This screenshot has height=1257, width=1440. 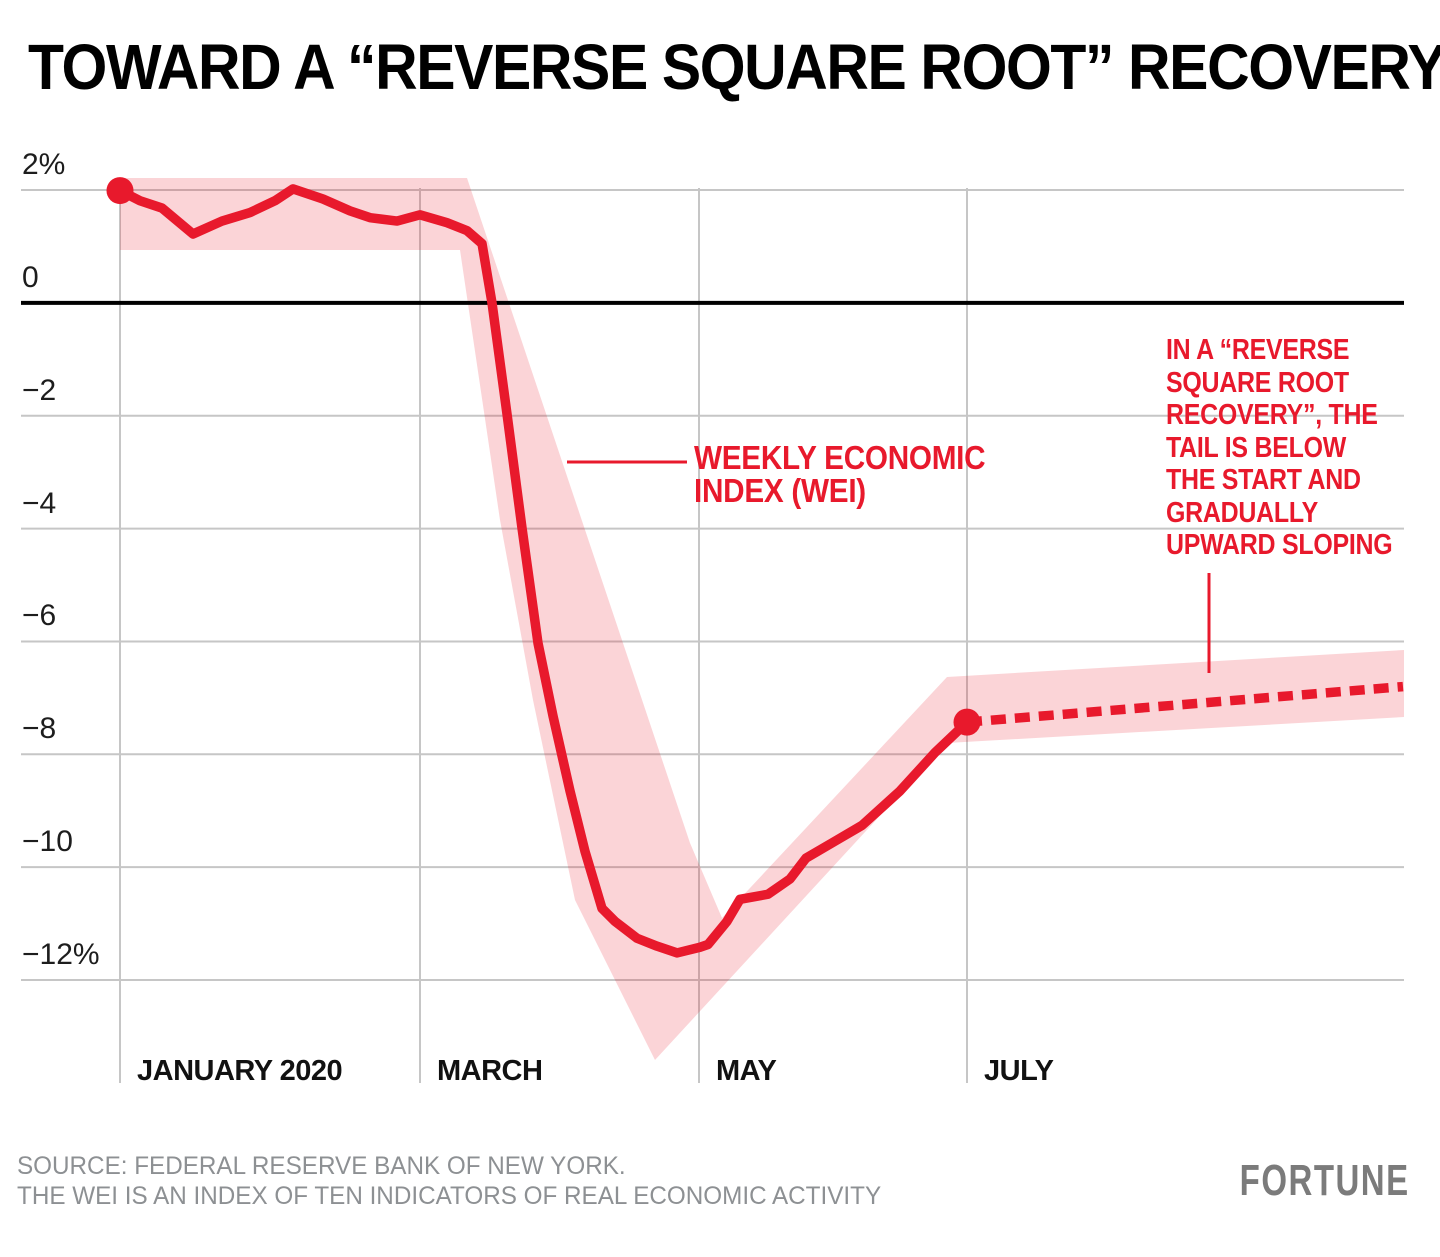 What do you see at coordinates (30, 277) in the screenshot?
I see `y-axis-tick-label: 0` at bounding box center [30, 277].